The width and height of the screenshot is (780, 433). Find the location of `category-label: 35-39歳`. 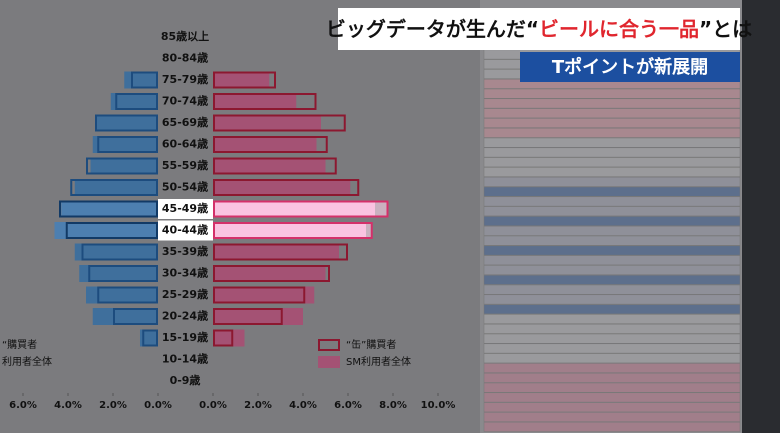

category-label: 35-39歳 is located at coordinates (185, 251).